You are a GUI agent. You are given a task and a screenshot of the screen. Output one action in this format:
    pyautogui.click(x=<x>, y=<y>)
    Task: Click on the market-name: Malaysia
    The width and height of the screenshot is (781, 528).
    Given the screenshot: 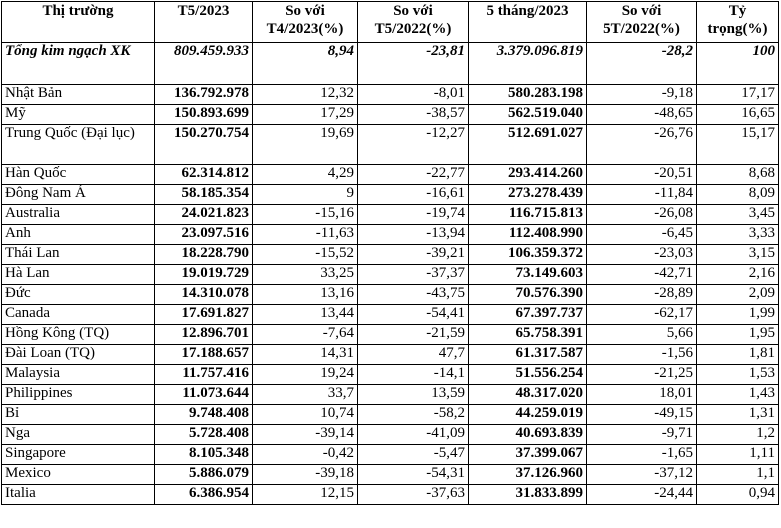 What is the action you would take?
    pyautogui.click(x=78, y=374)
    